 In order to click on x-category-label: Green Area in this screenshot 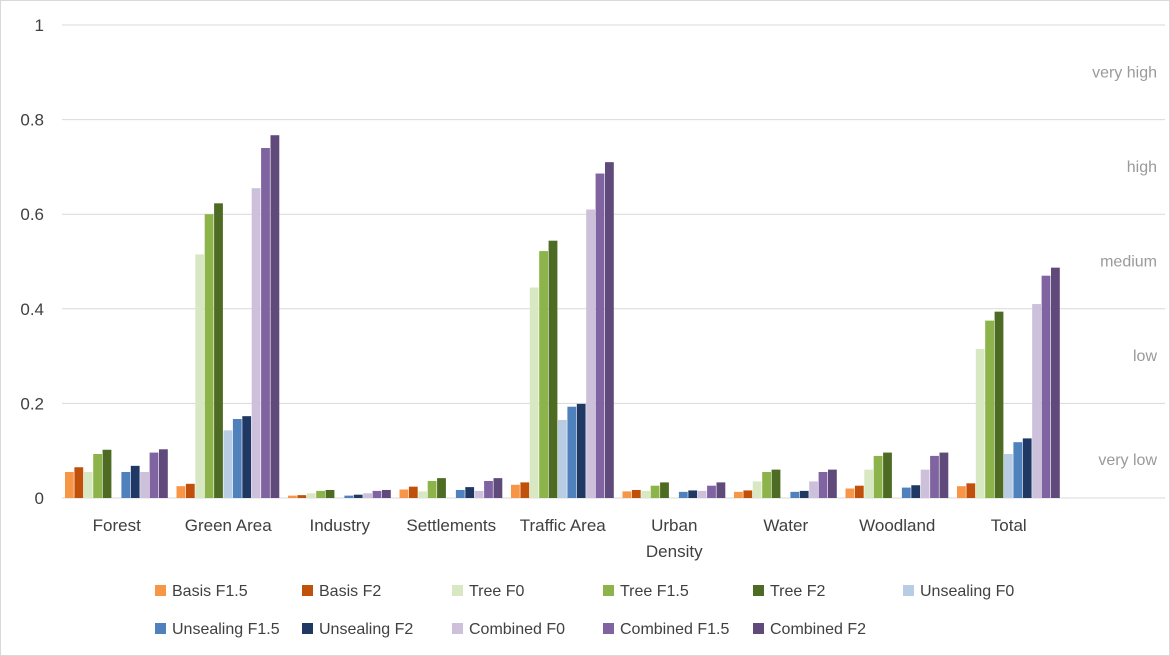, I will do `click(228, 525)`.